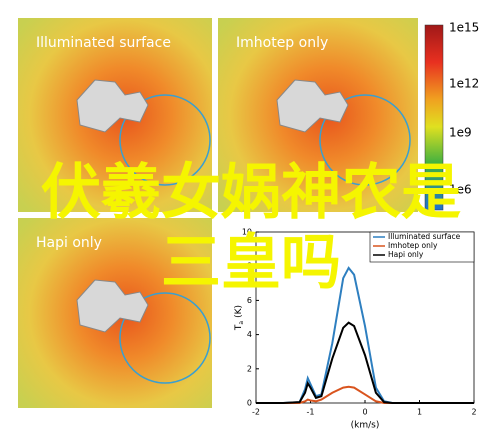 Image resolution: width=500 pixels, height=435 pixels. Describe the element at coordinates (434, 117) in the screenshot. I see `colorbar` at that location.